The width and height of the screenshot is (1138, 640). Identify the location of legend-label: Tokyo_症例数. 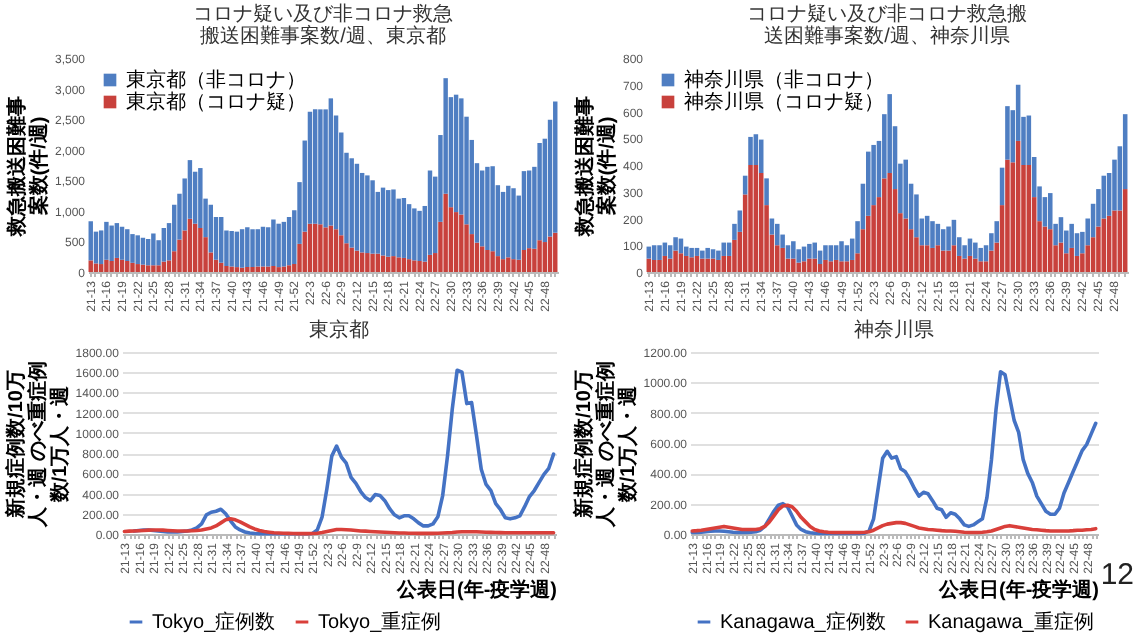
(214, 622).